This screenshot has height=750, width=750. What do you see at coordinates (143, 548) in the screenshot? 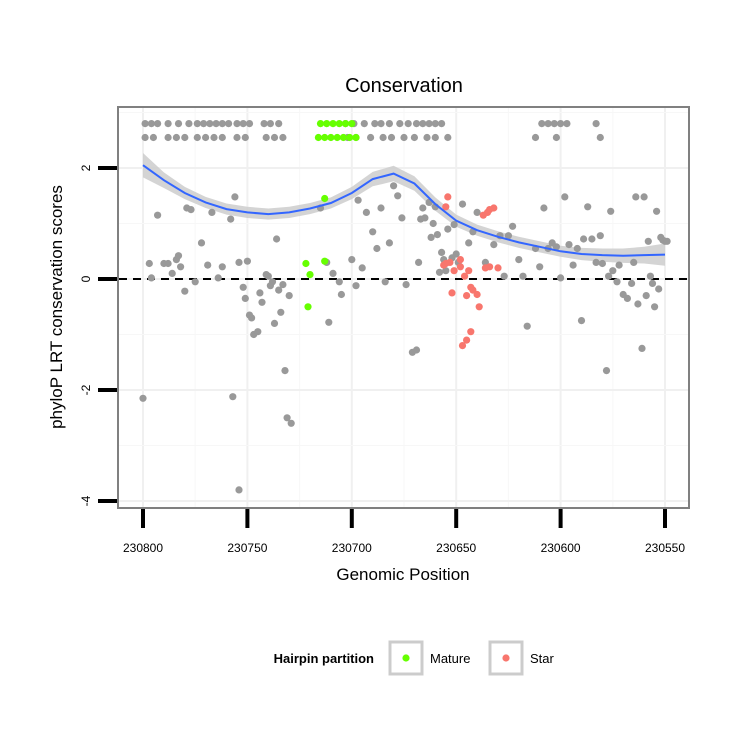
I see `x-tick-label: 230800` at bounding box center [143, 548].